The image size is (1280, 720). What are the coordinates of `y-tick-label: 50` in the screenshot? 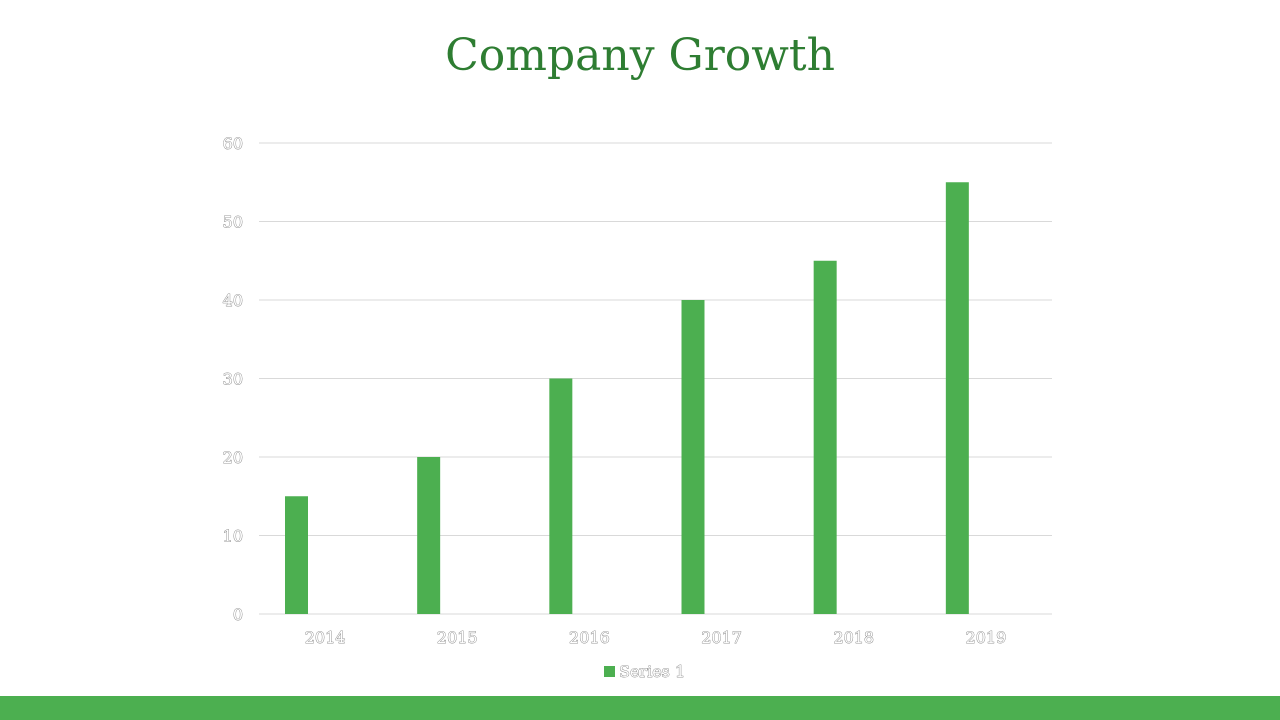 It's located at (233, 222).